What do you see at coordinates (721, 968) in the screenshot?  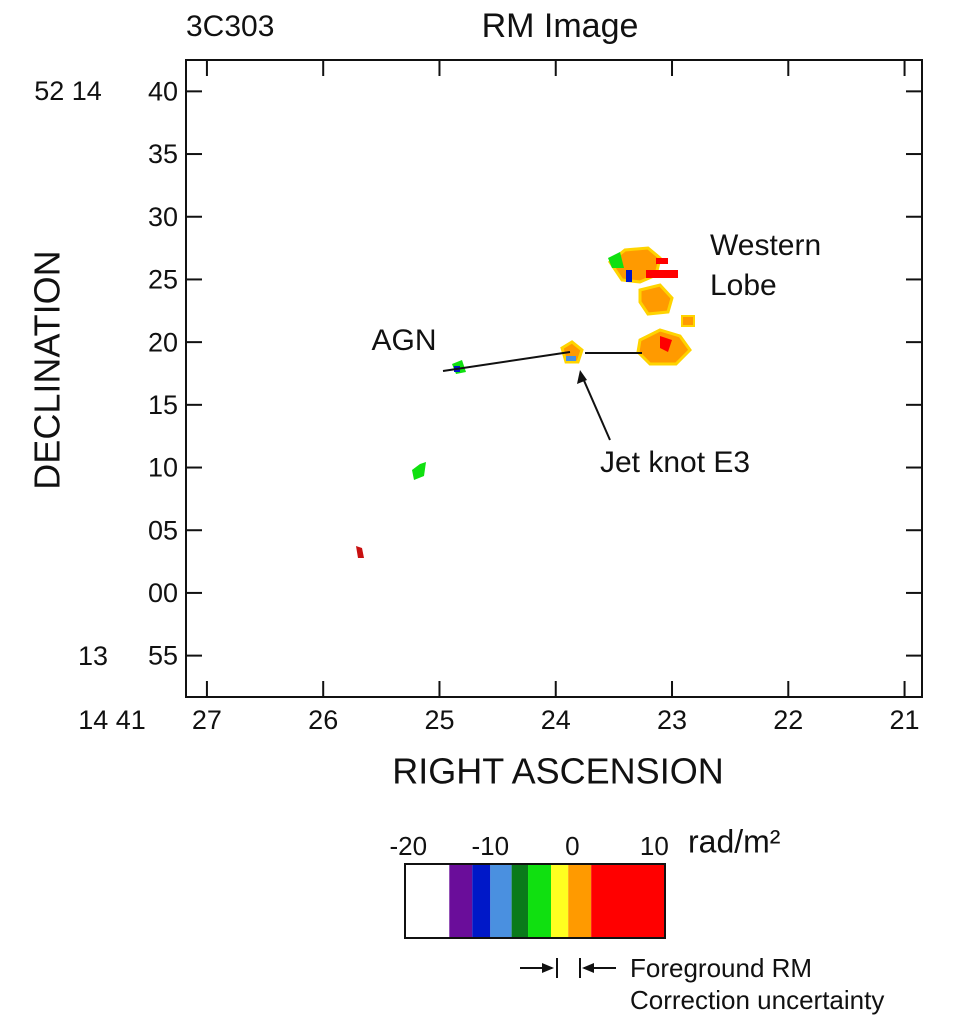 I see `annotation: Foreground RM` at bounding box center [721, 968].